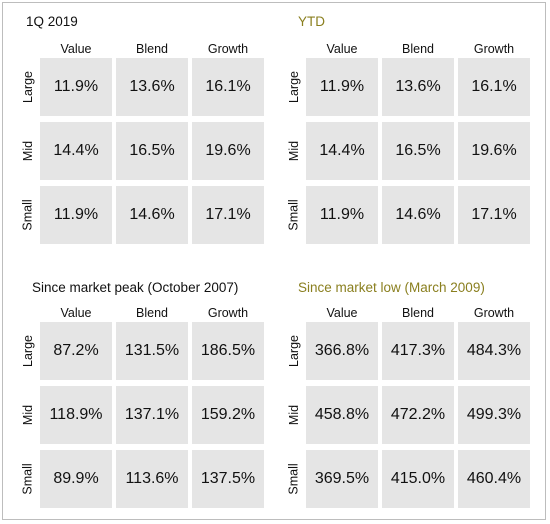 This screenshot has height=524, width=550. I want to click on cell-mid-blend: 472.2%, so click(418, 415).